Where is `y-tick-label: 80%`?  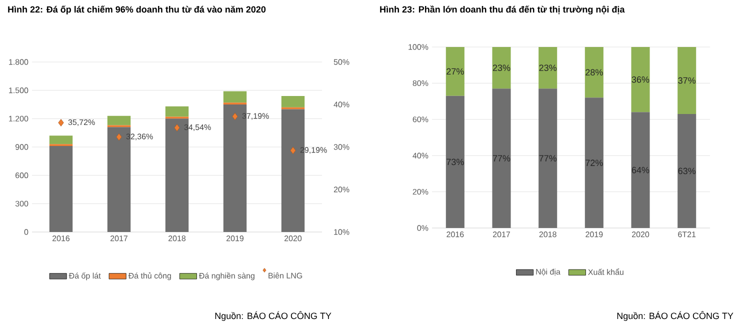 y-tick-label: 80% is located at coordinates (420, 83).